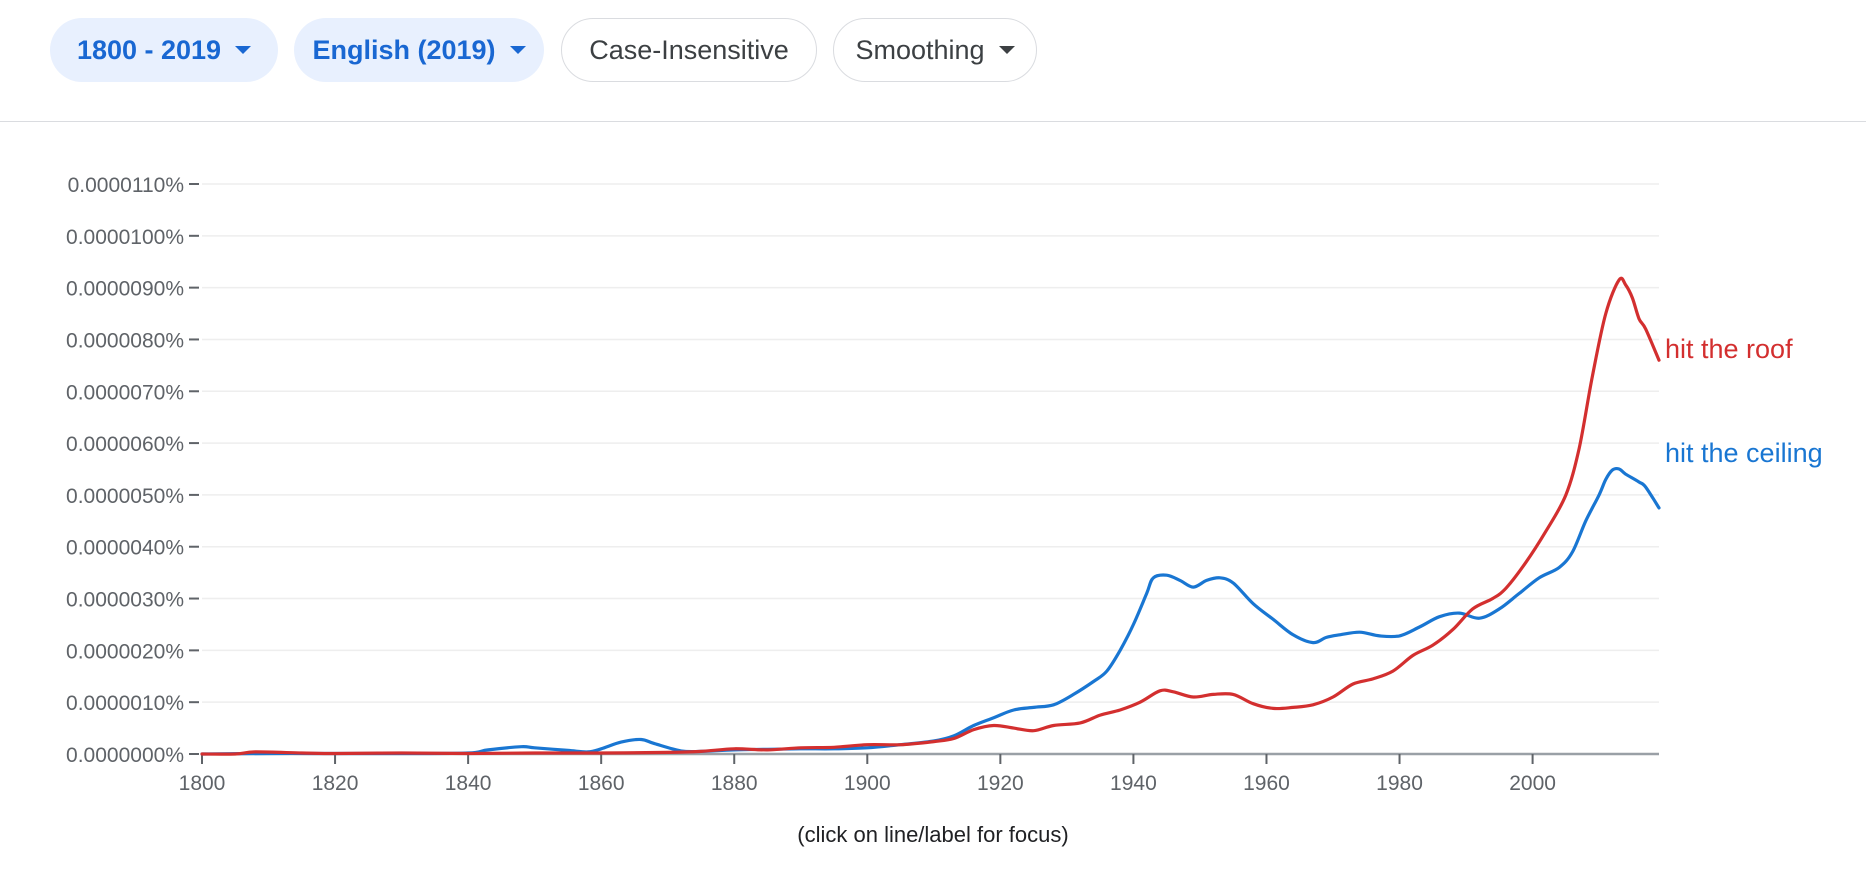 The width and height of the screenshot is (1866, 870). I want to click on y-tick-label: 0.0000060%, so click(125, 444).